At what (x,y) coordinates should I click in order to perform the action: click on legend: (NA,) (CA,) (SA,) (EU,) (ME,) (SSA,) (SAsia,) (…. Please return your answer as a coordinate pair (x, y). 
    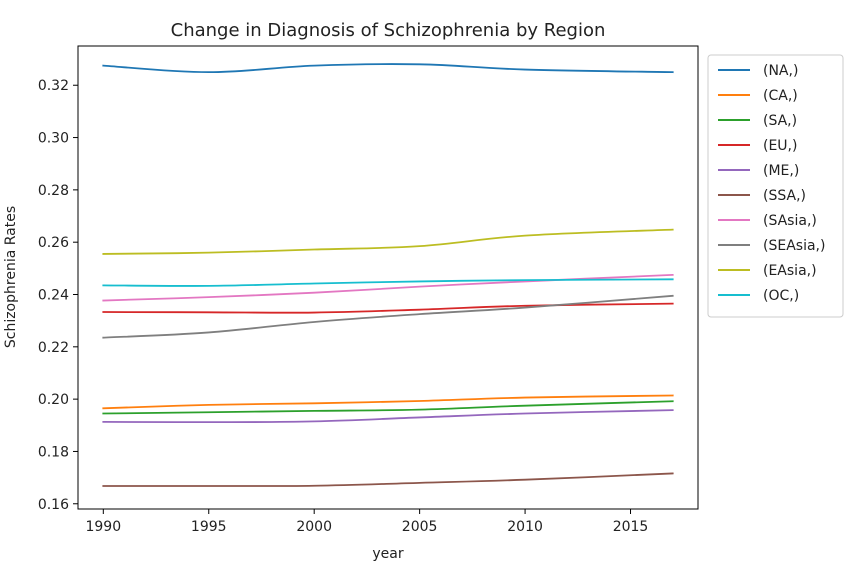
    Looking at the image, I should click on (775, 186).